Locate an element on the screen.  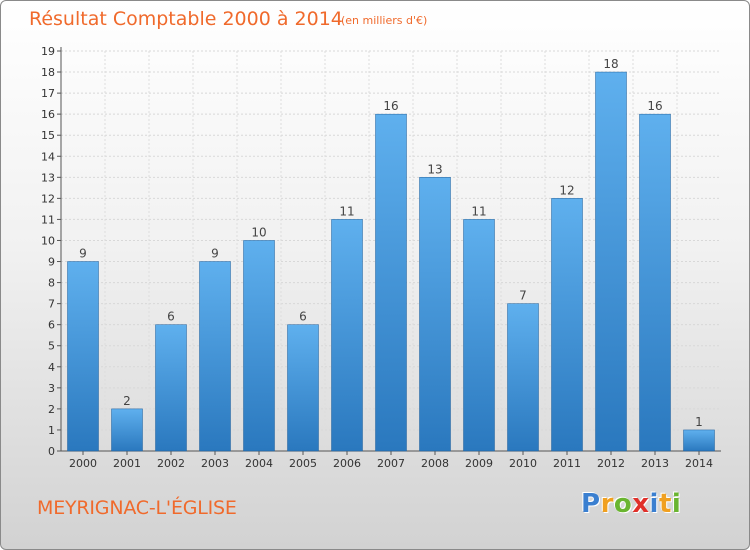
bar-2002 is located at coordinates (171, 388).